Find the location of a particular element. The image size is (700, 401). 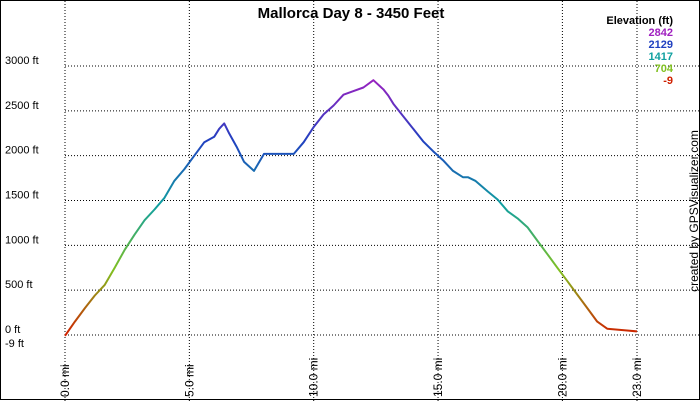

x-tick-label: 20.0 mi is located at coordinates (562, 377).